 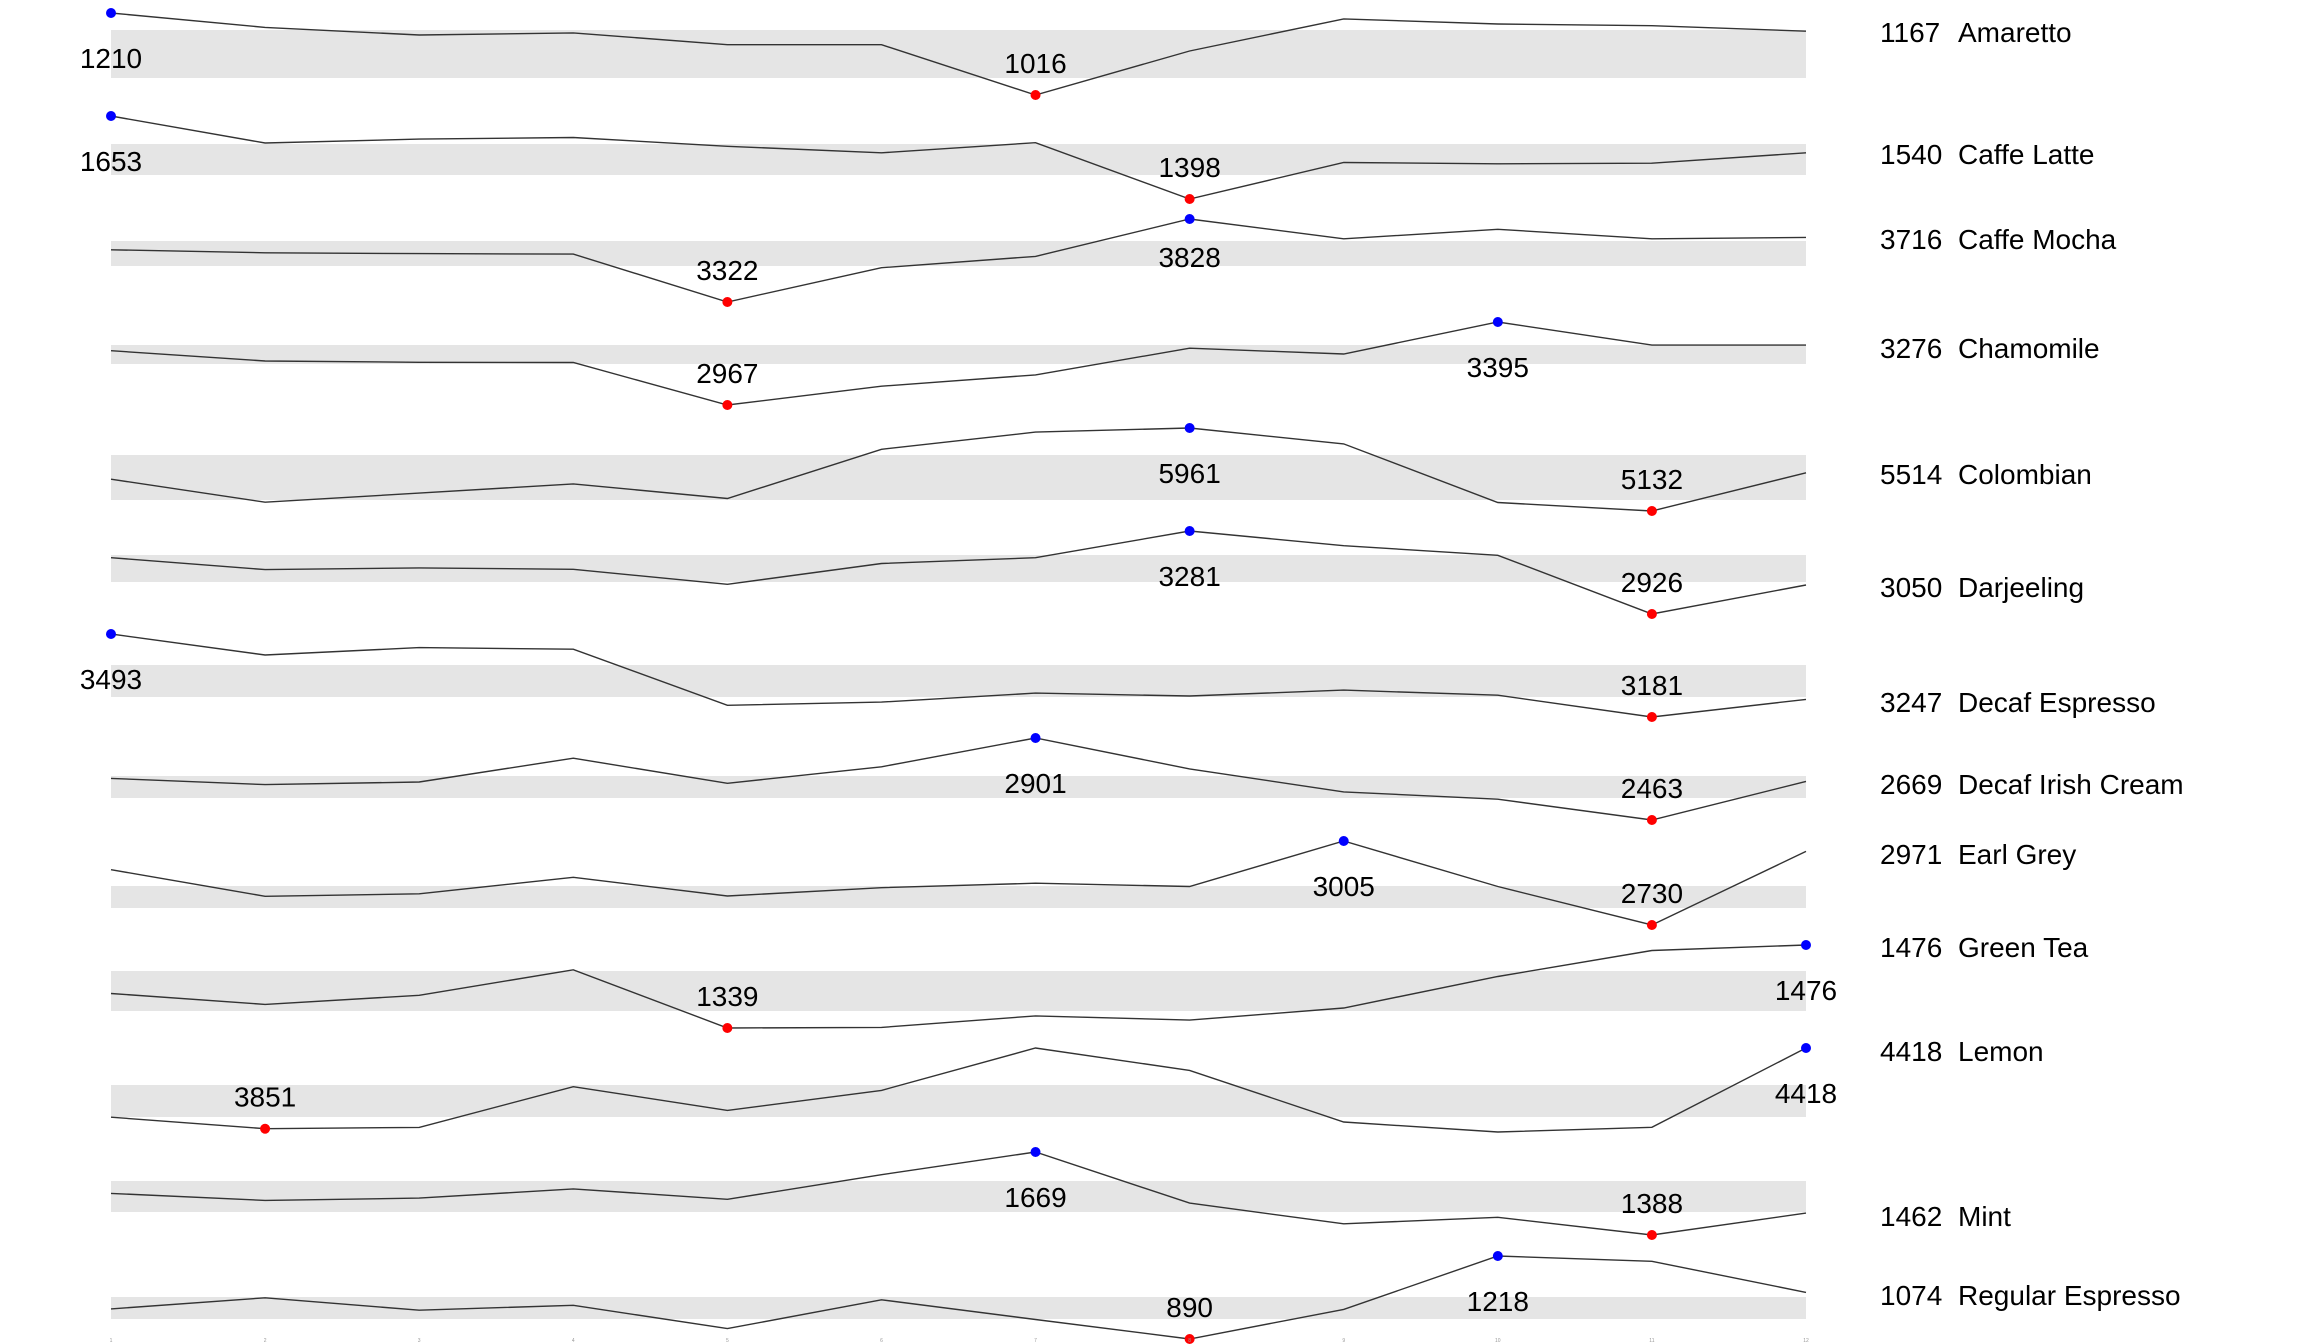 I want to click on caffe-mocha-max-label: 3828, so click(x=1189, y=257).